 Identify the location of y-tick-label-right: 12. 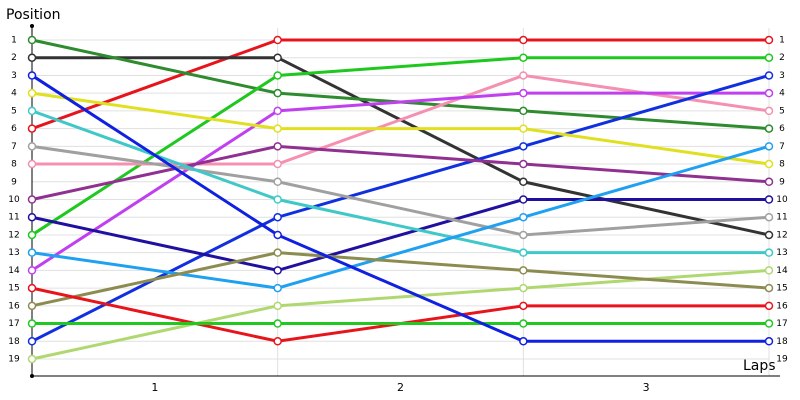
(781, 235).